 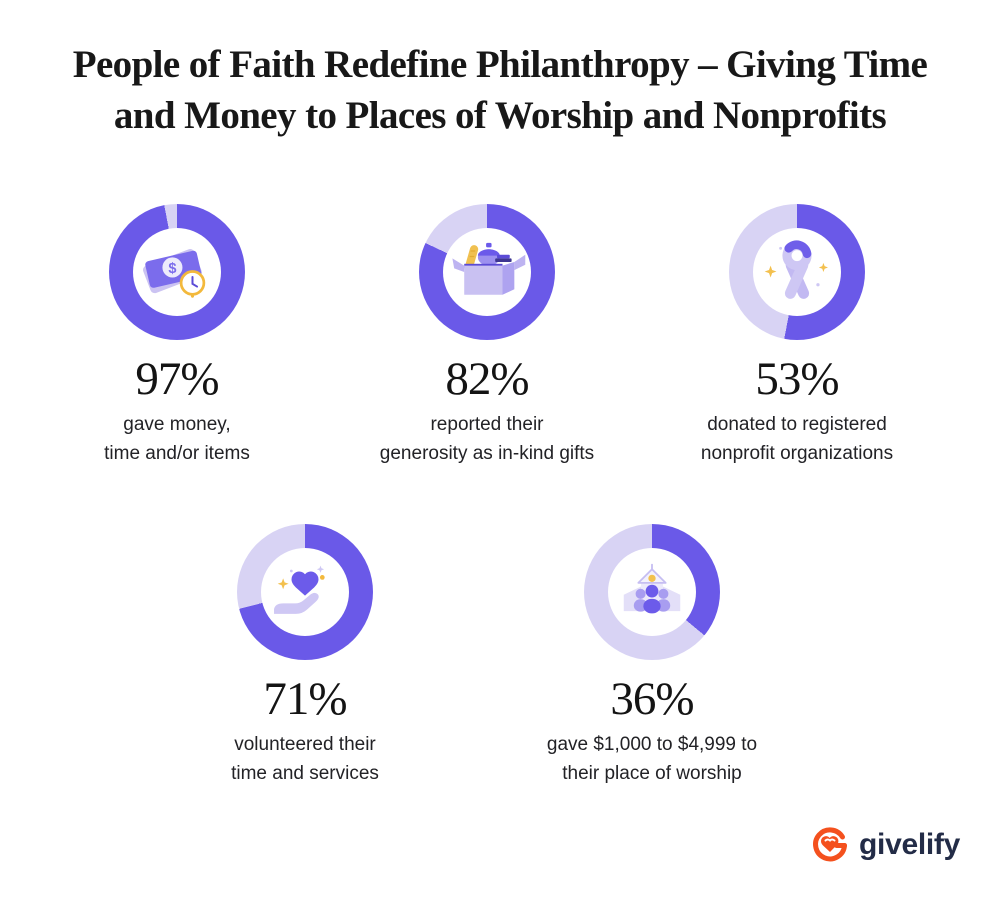 What do you see at coordinates (487, 379) in the screenshot?
I see `stat-percent: 82%` at bounding box center [487, 379].